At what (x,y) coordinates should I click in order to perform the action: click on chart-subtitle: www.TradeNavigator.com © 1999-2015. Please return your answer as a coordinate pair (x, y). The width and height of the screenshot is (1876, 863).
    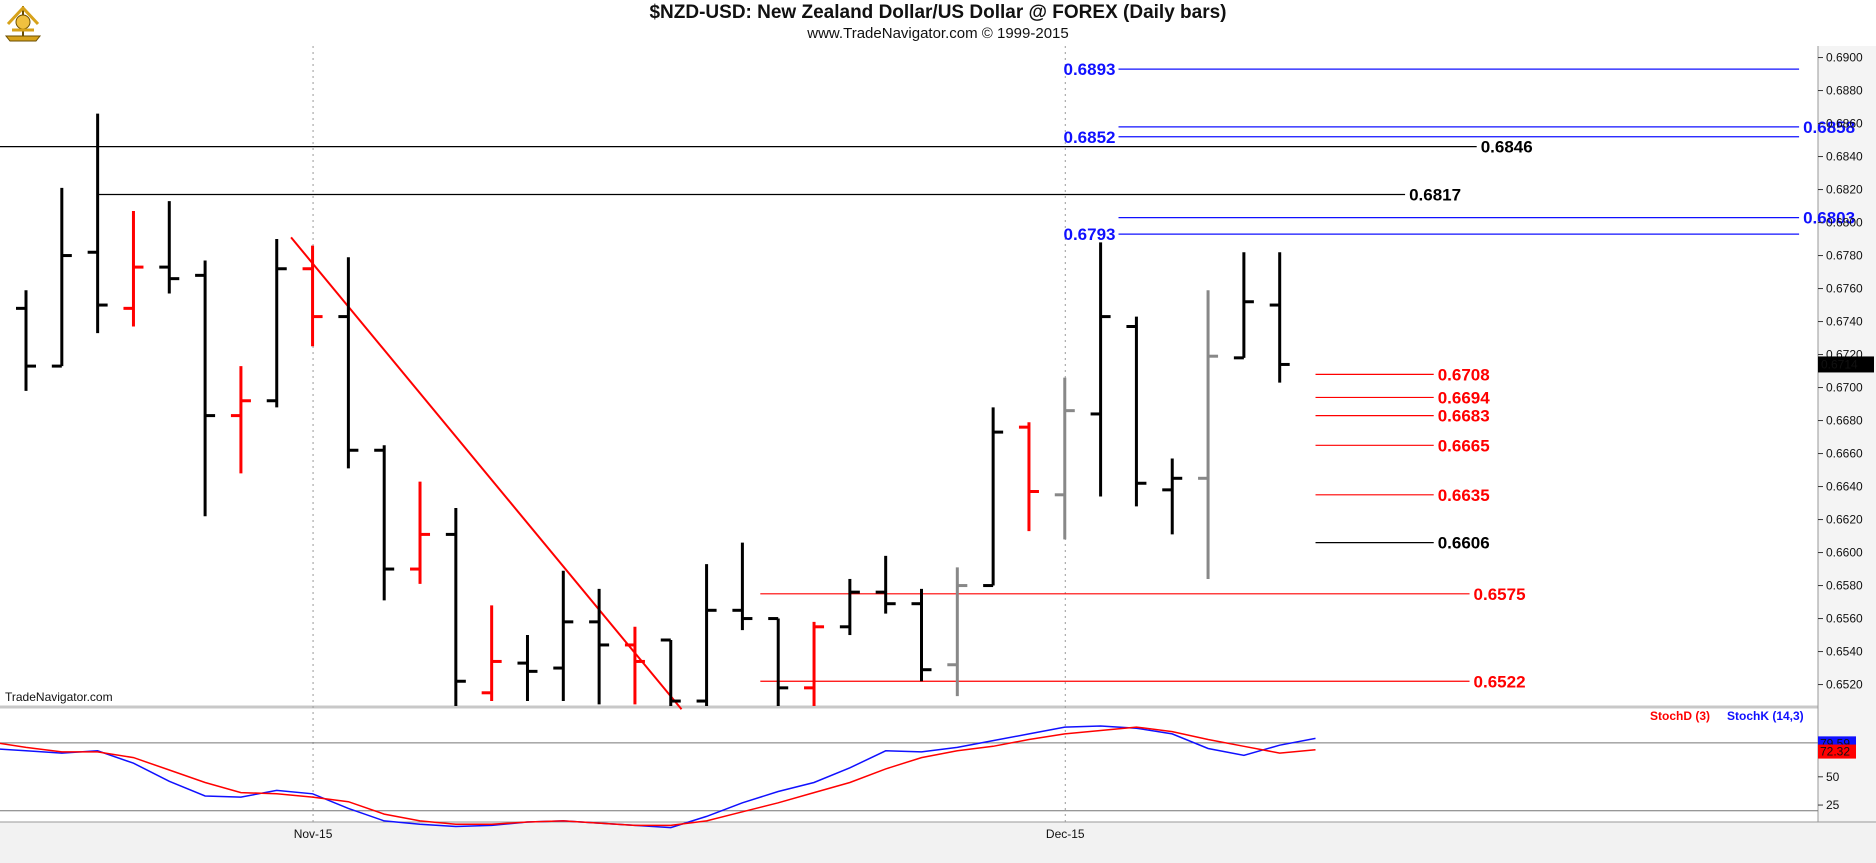
    Looking at the image, I should click on (938, 33).